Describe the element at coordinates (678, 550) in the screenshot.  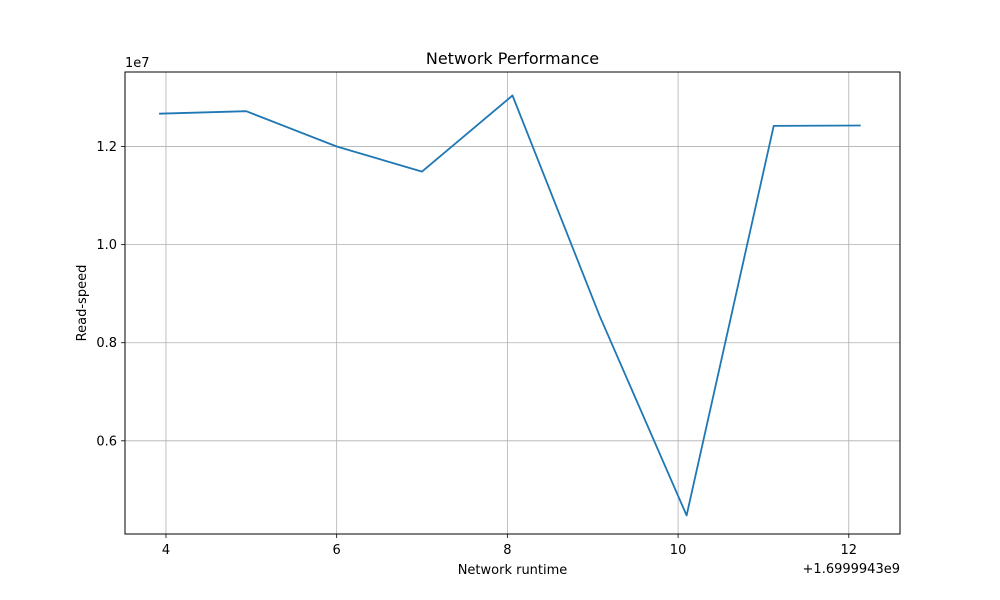
I see `x-tick-label: 10` at that location.